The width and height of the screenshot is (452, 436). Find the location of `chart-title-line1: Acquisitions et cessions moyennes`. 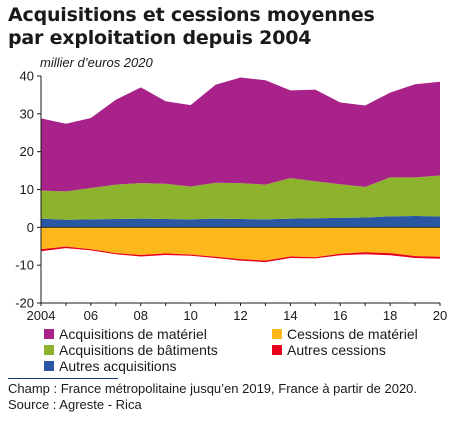

chart-title-line1: Acquisitions et cessions moyennes is located at coordinates (191, 15).